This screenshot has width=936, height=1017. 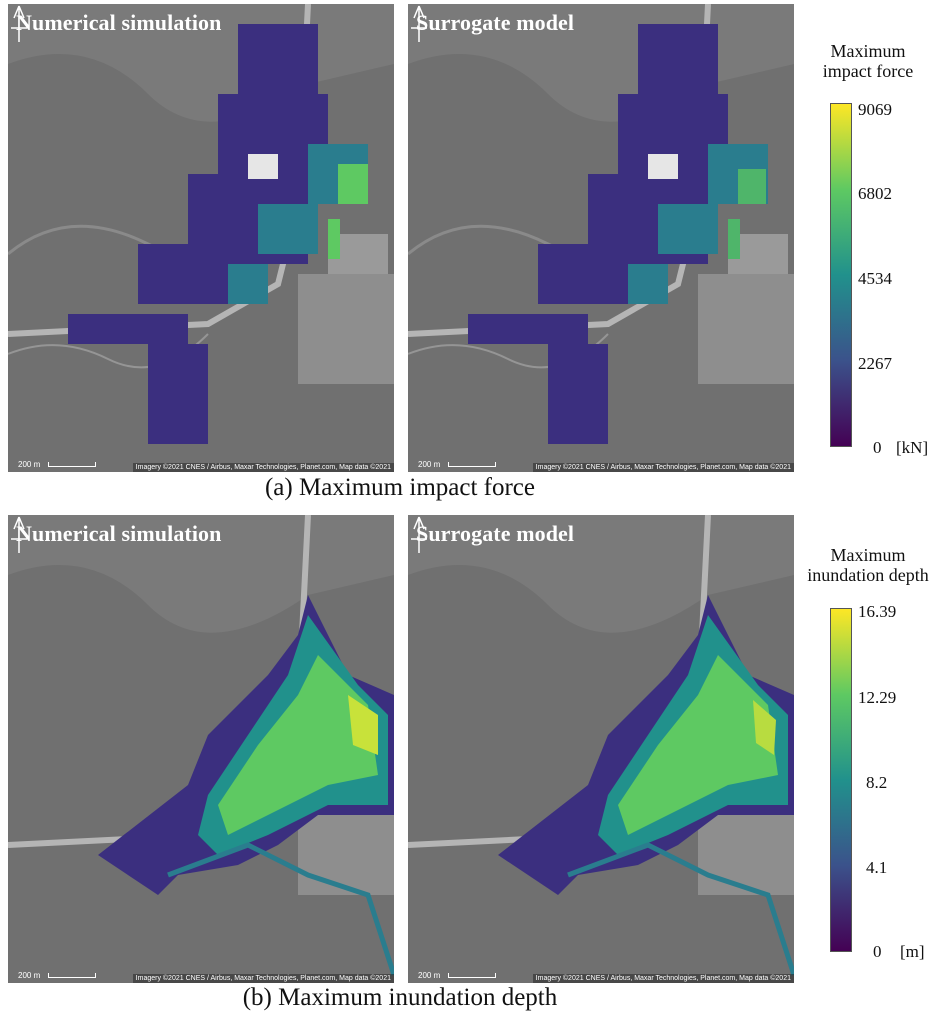 I want to click on colorbar-b-tick-1: 4.1, so click(x=877, y=867).